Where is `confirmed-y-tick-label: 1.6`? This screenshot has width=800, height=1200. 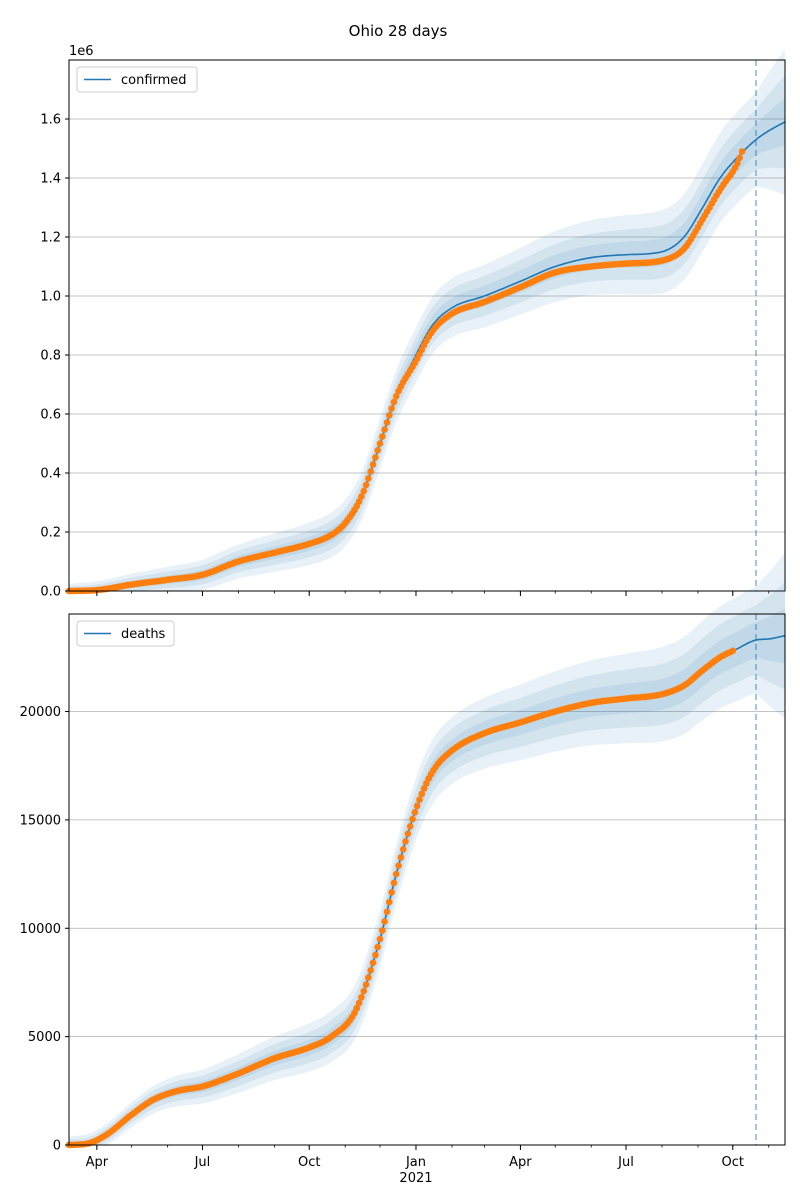
confirmed-y-tick-label: 1.6 is located at coordinates (50, 120).